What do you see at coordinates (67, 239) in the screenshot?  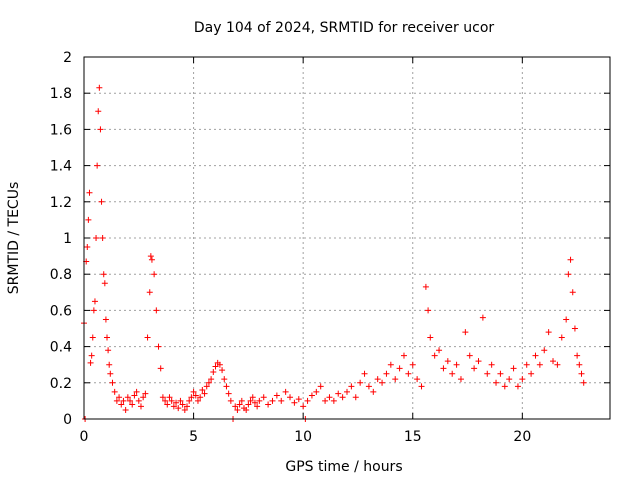 I see `y-tick-label: 1` at bounding box center [67, 239].